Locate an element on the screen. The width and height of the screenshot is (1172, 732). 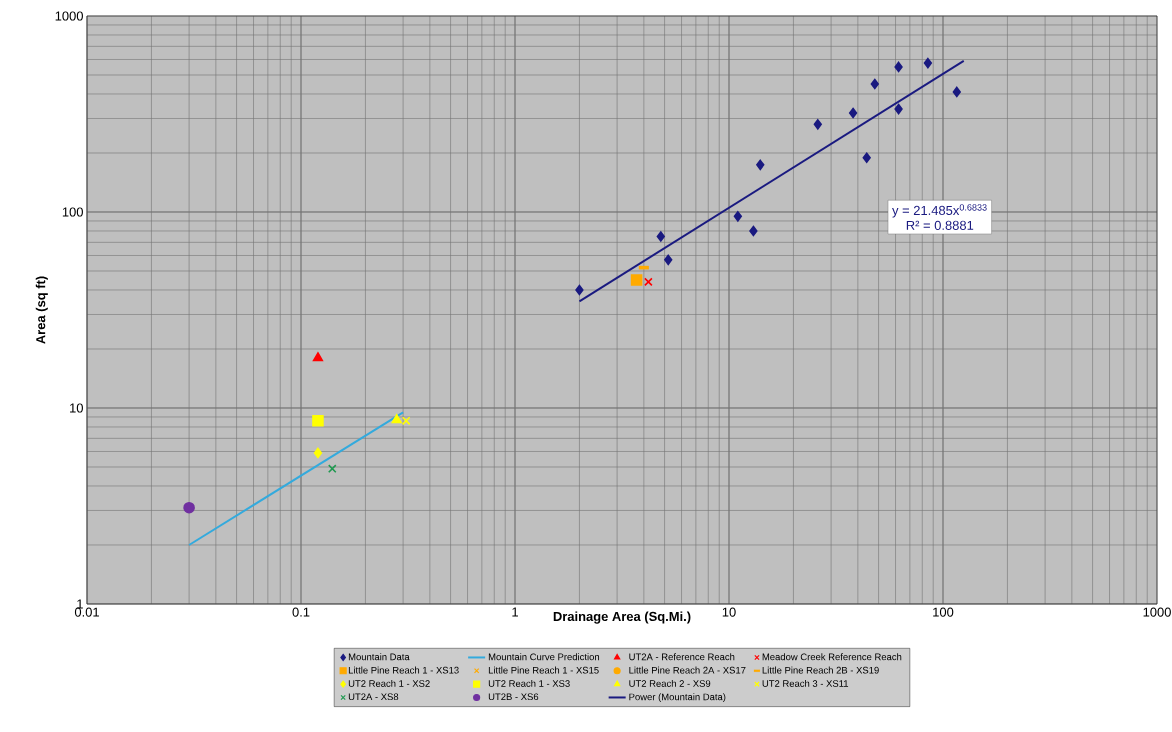
legend-label: UT2 Reach 3 - XS11 is located at coordinates (805, 683).